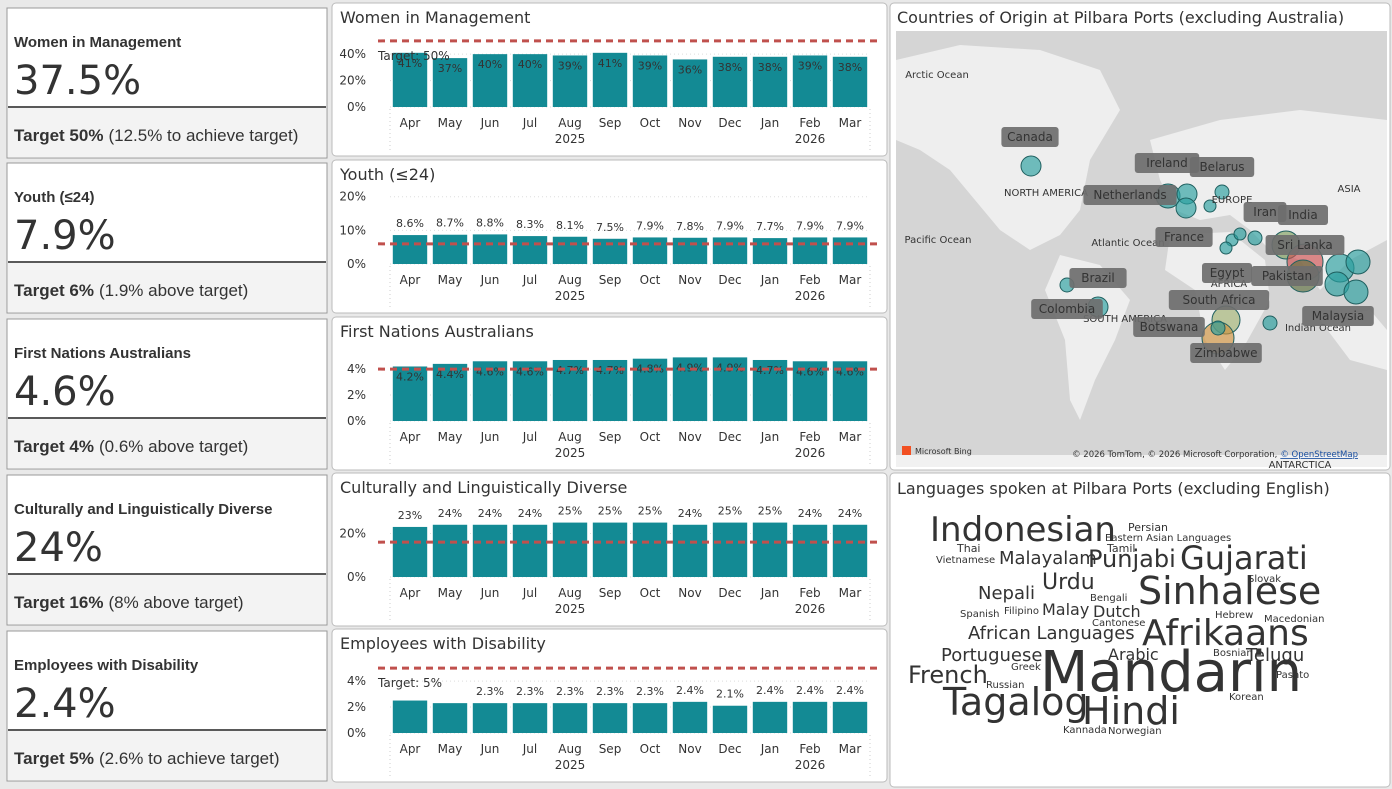  I want to click on value-label: 7.5%, so click(610, 227).